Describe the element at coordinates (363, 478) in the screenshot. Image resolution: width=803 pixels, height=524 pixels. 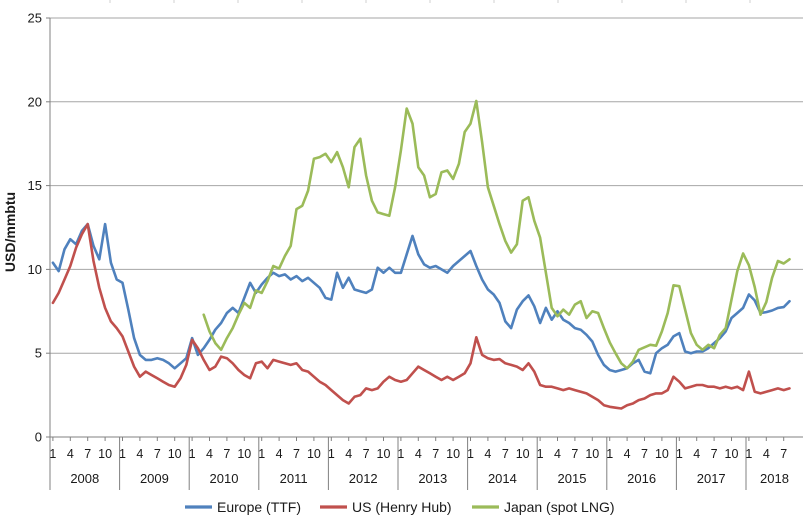
I see `year-label: 2012` at that location.